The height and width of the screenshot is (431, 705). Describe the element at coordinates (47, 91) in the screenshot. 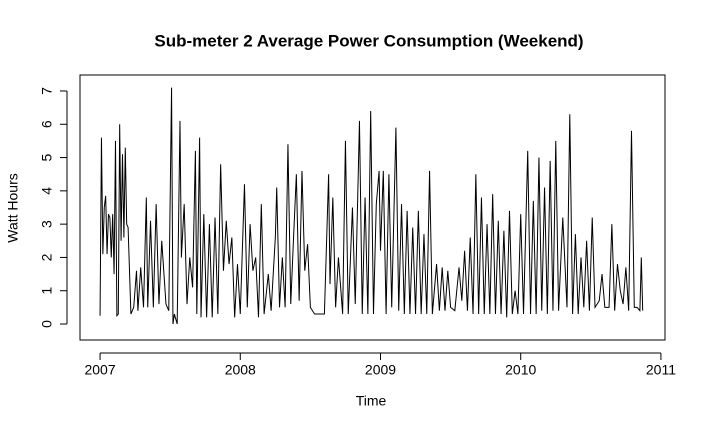

I see `y-tick-label: 7` at that location.